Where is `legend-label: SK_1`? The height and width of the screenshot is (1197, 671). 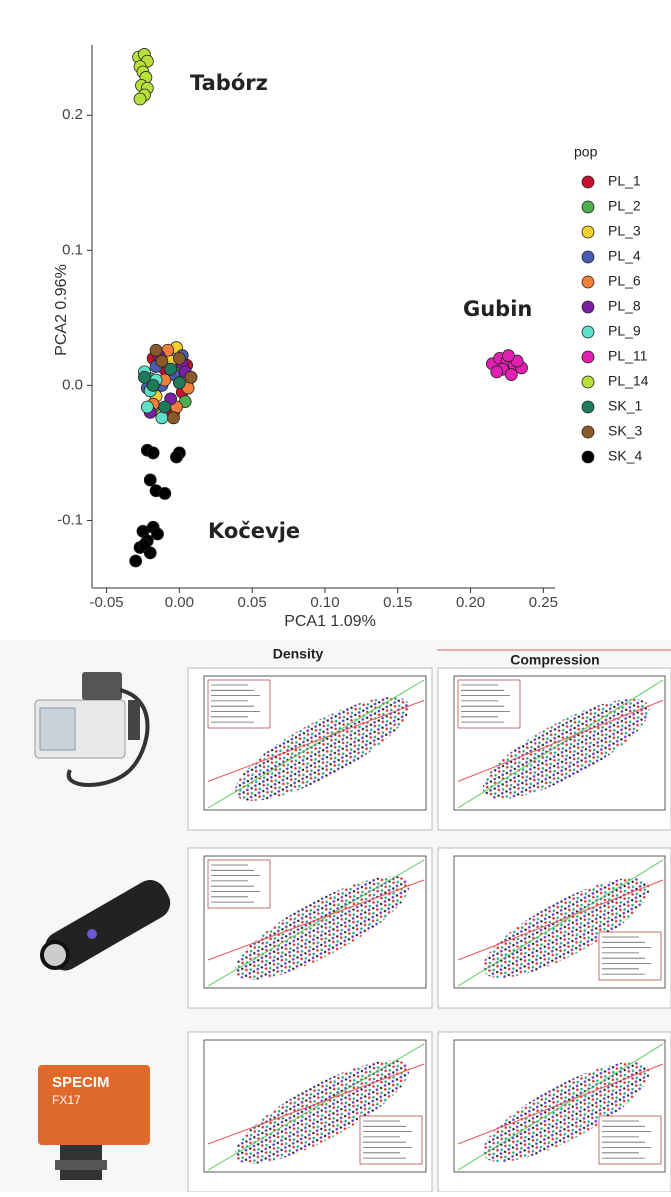 legend-label: SK_1 is located at coordinates (625, 406).